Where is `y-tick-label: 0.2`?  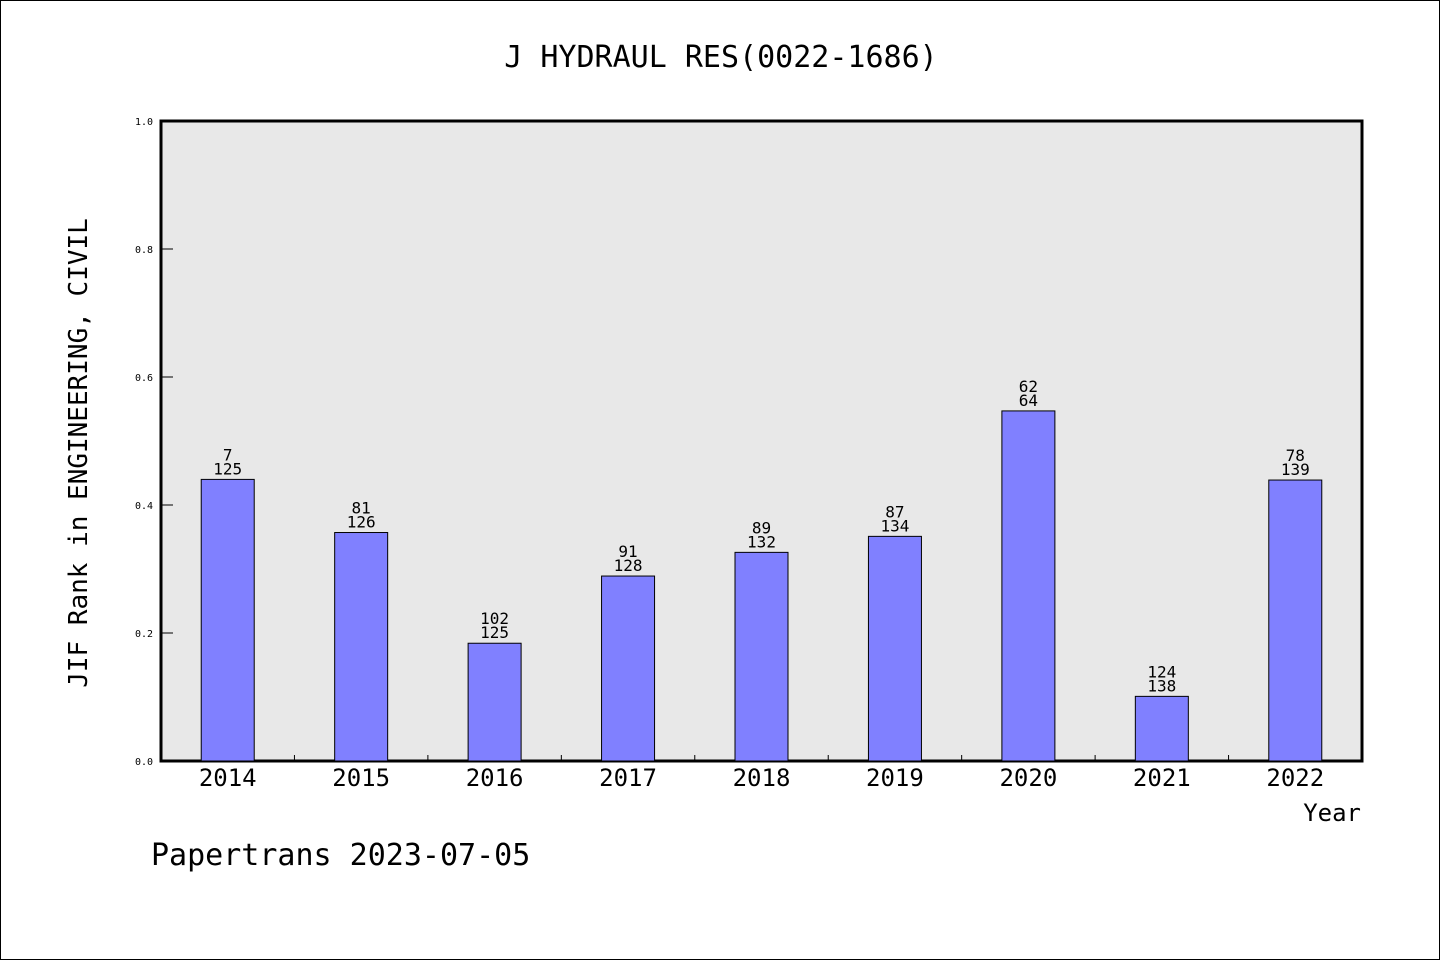 y-tick-label: 0.2 is located at coordinates (144, 634).